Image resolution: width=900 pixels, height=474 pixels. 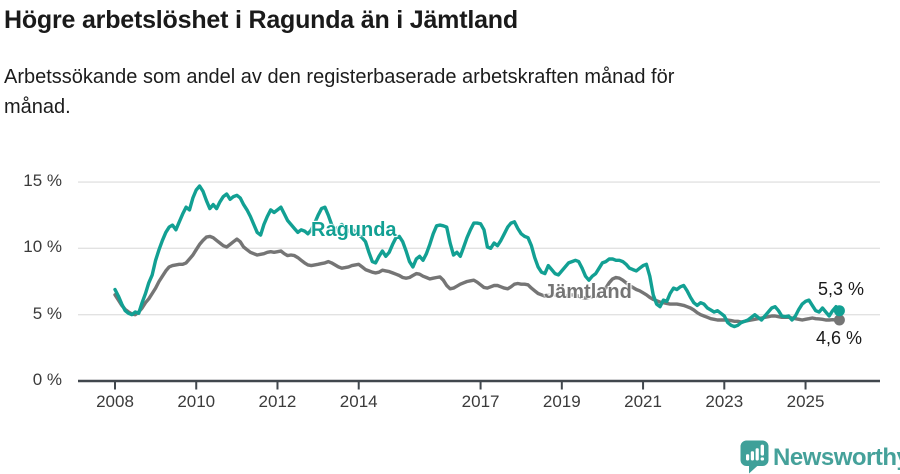 What do you see at coordinates (836, 457) in the screenshot?
I see `newsworthy-wordmark: Newsworthy` at bounding box center [836, 457].